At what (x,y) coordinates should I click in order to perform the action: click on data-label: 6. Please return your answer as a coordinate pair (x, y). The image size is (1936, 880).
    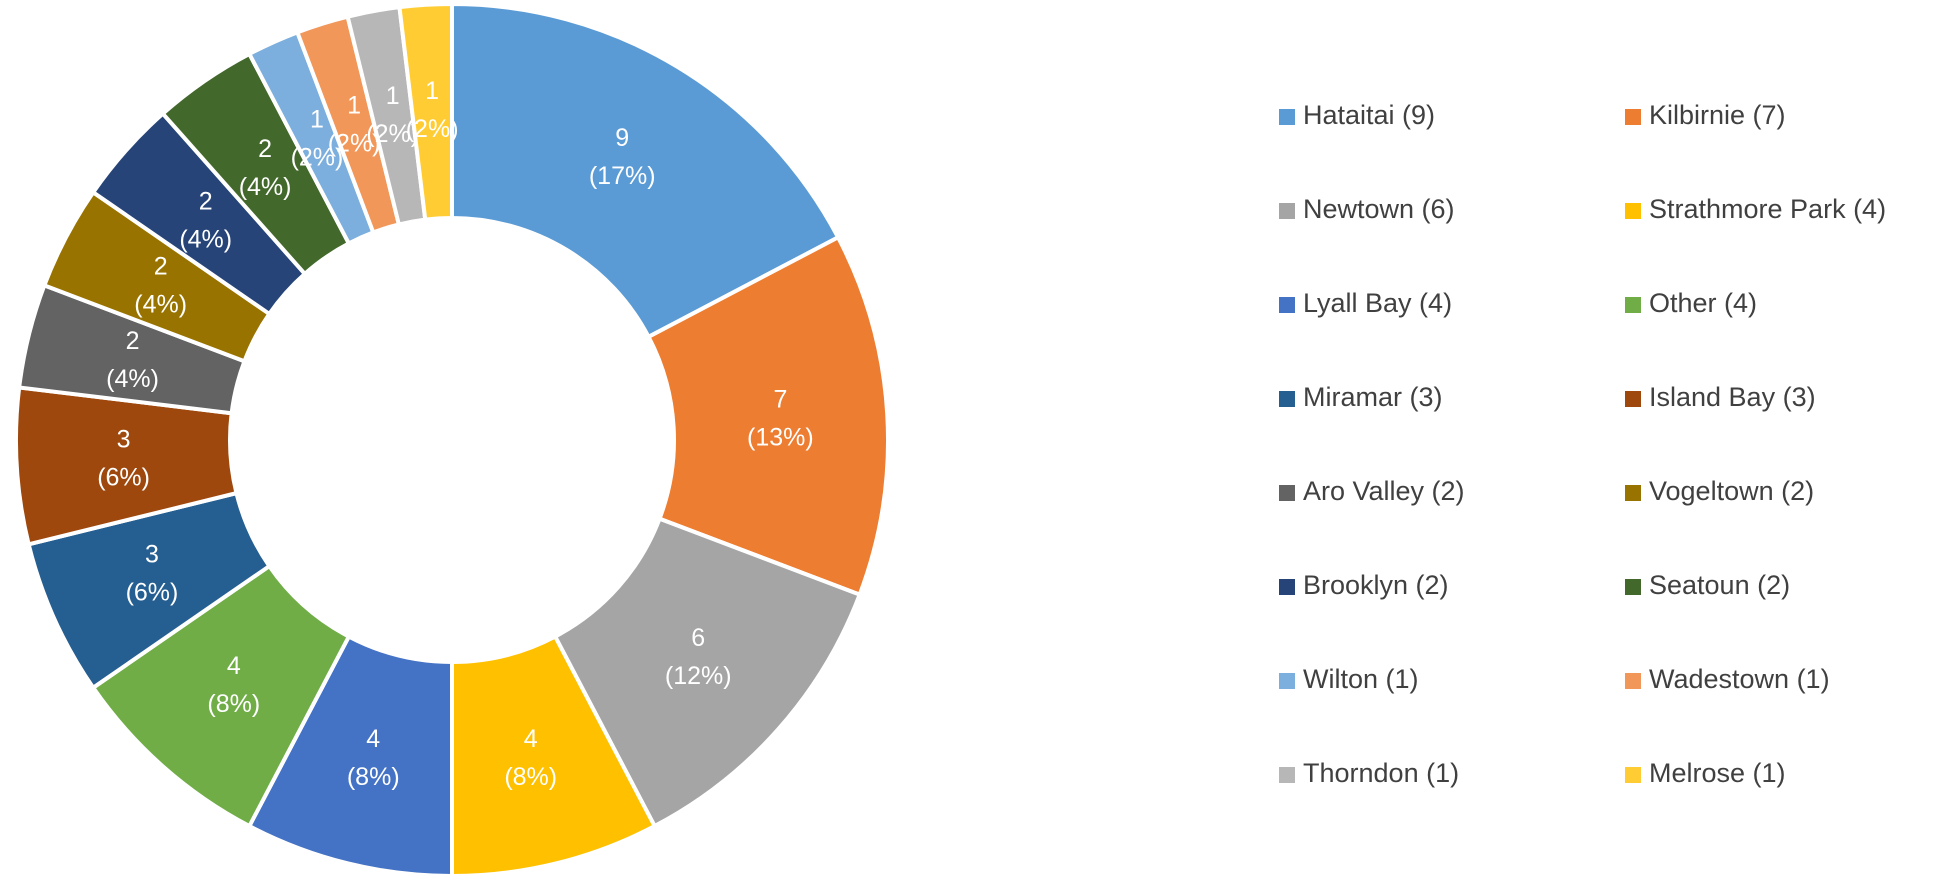
    Looking at the image, I should click on (698, 638).